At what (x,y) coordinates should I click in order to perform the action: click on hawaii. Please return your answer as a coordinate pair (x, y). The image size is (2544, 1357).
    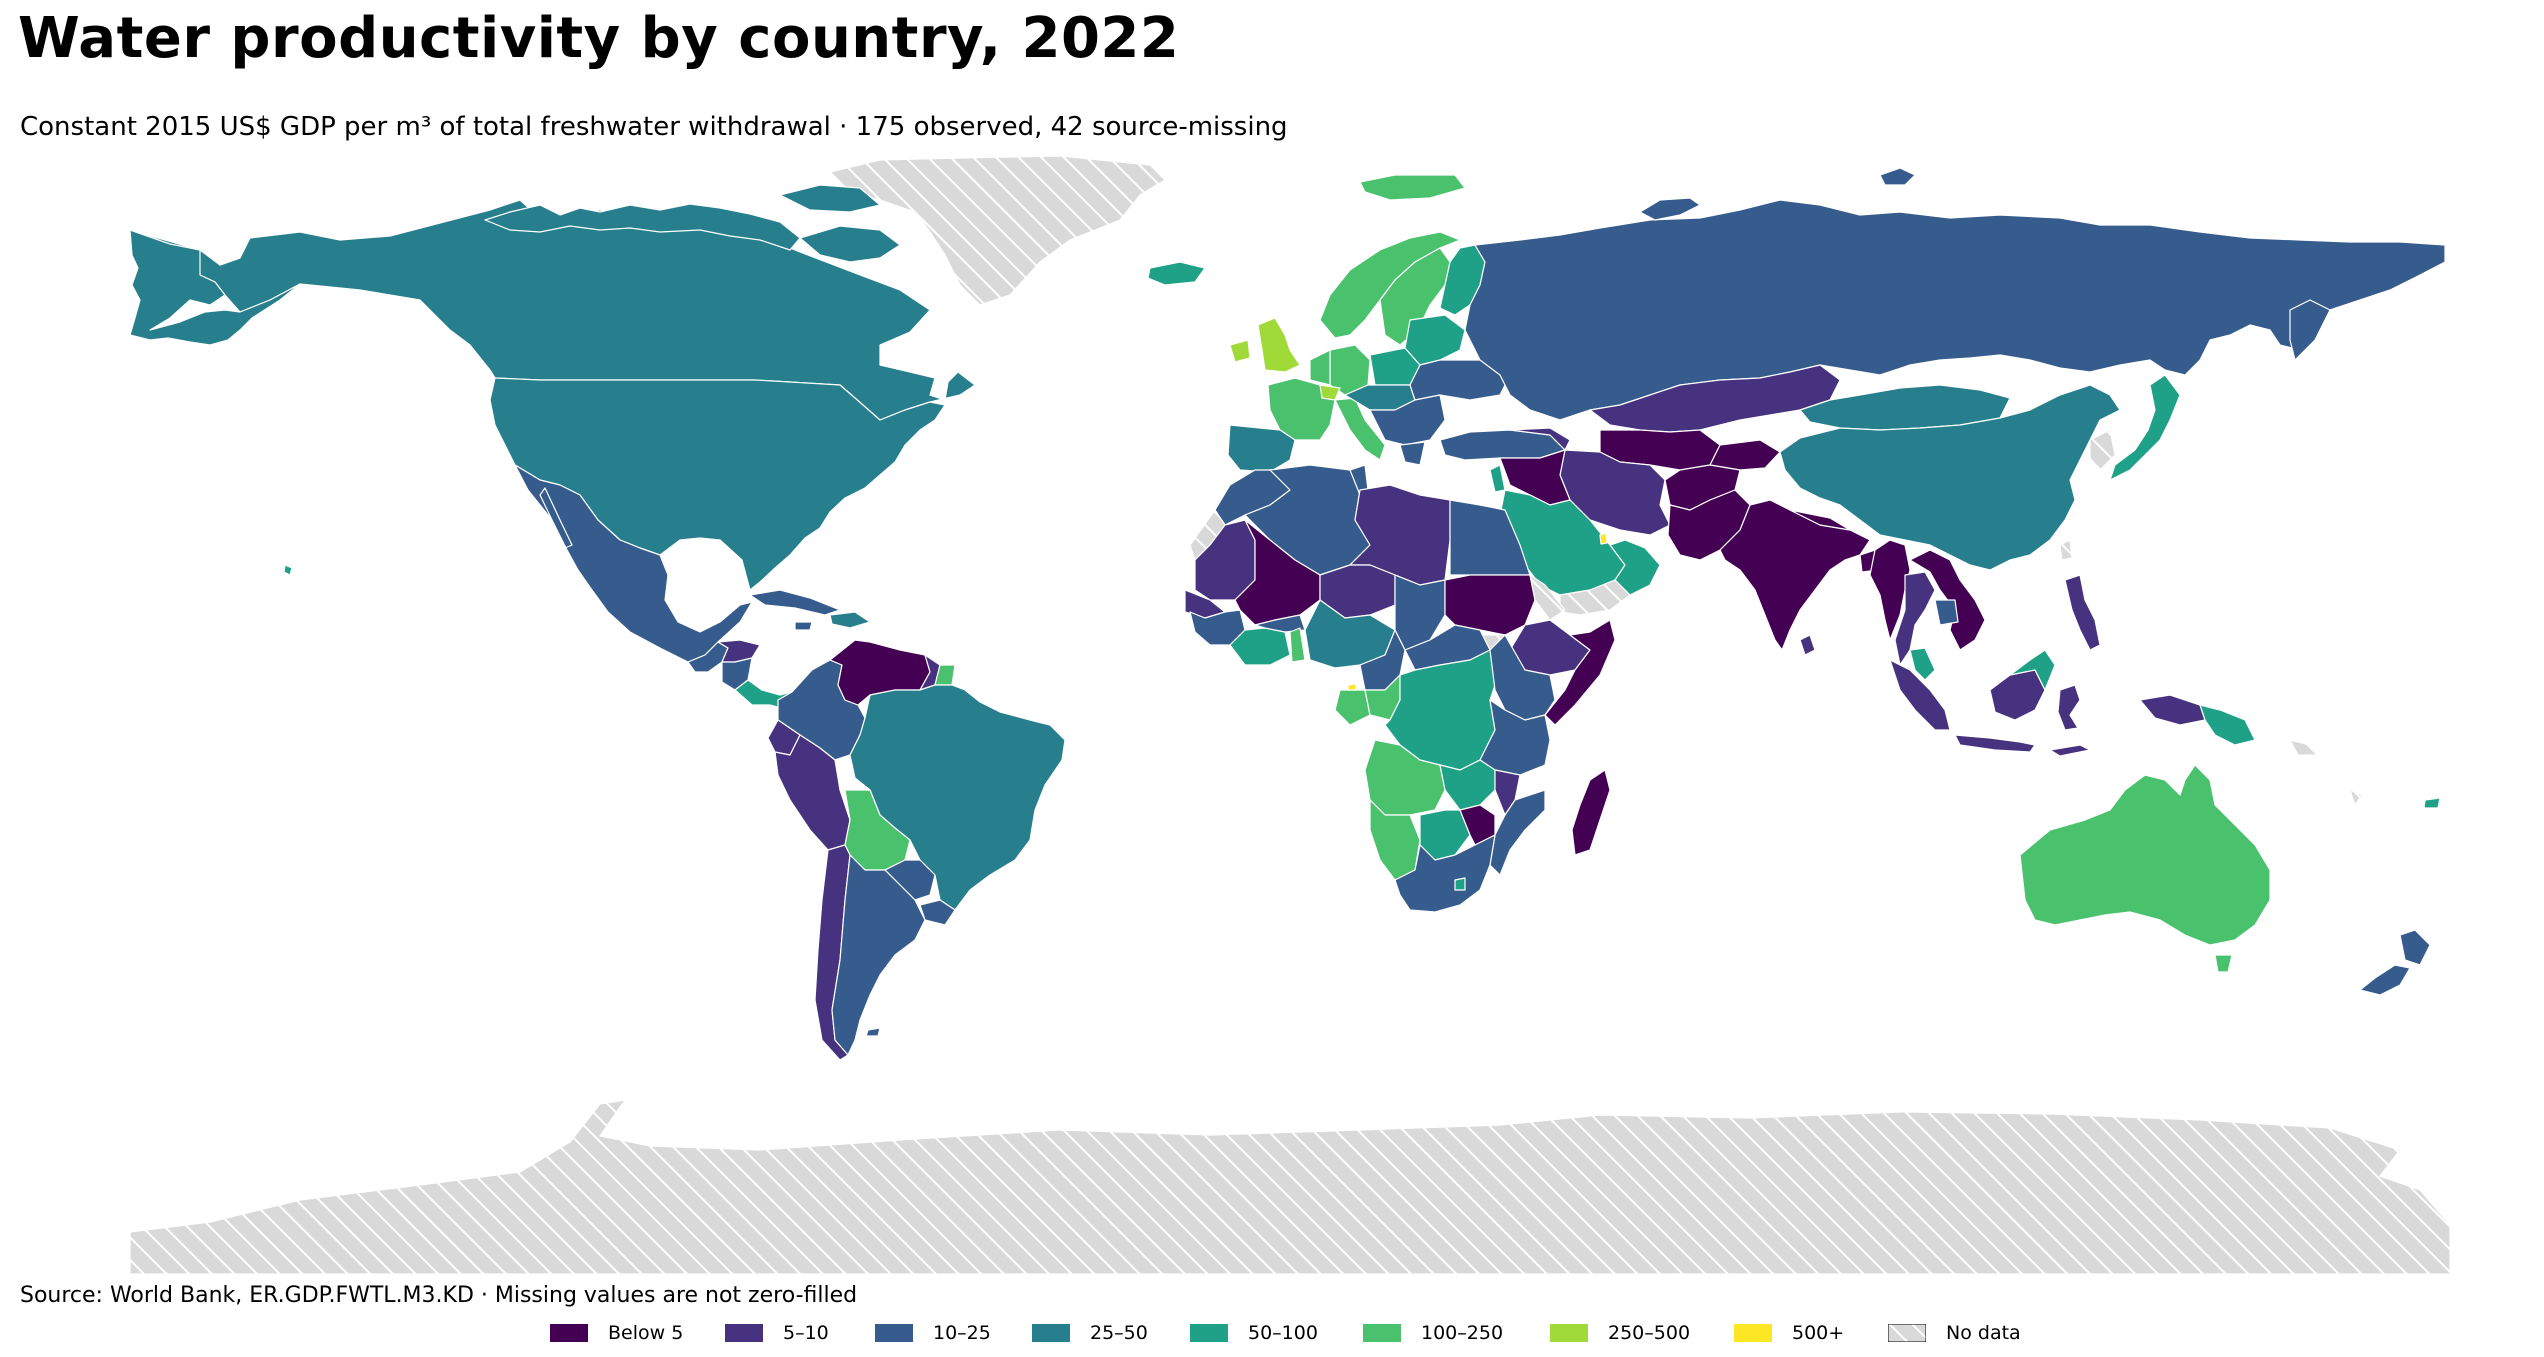
    Looking at the image, I should click on (288, 570).